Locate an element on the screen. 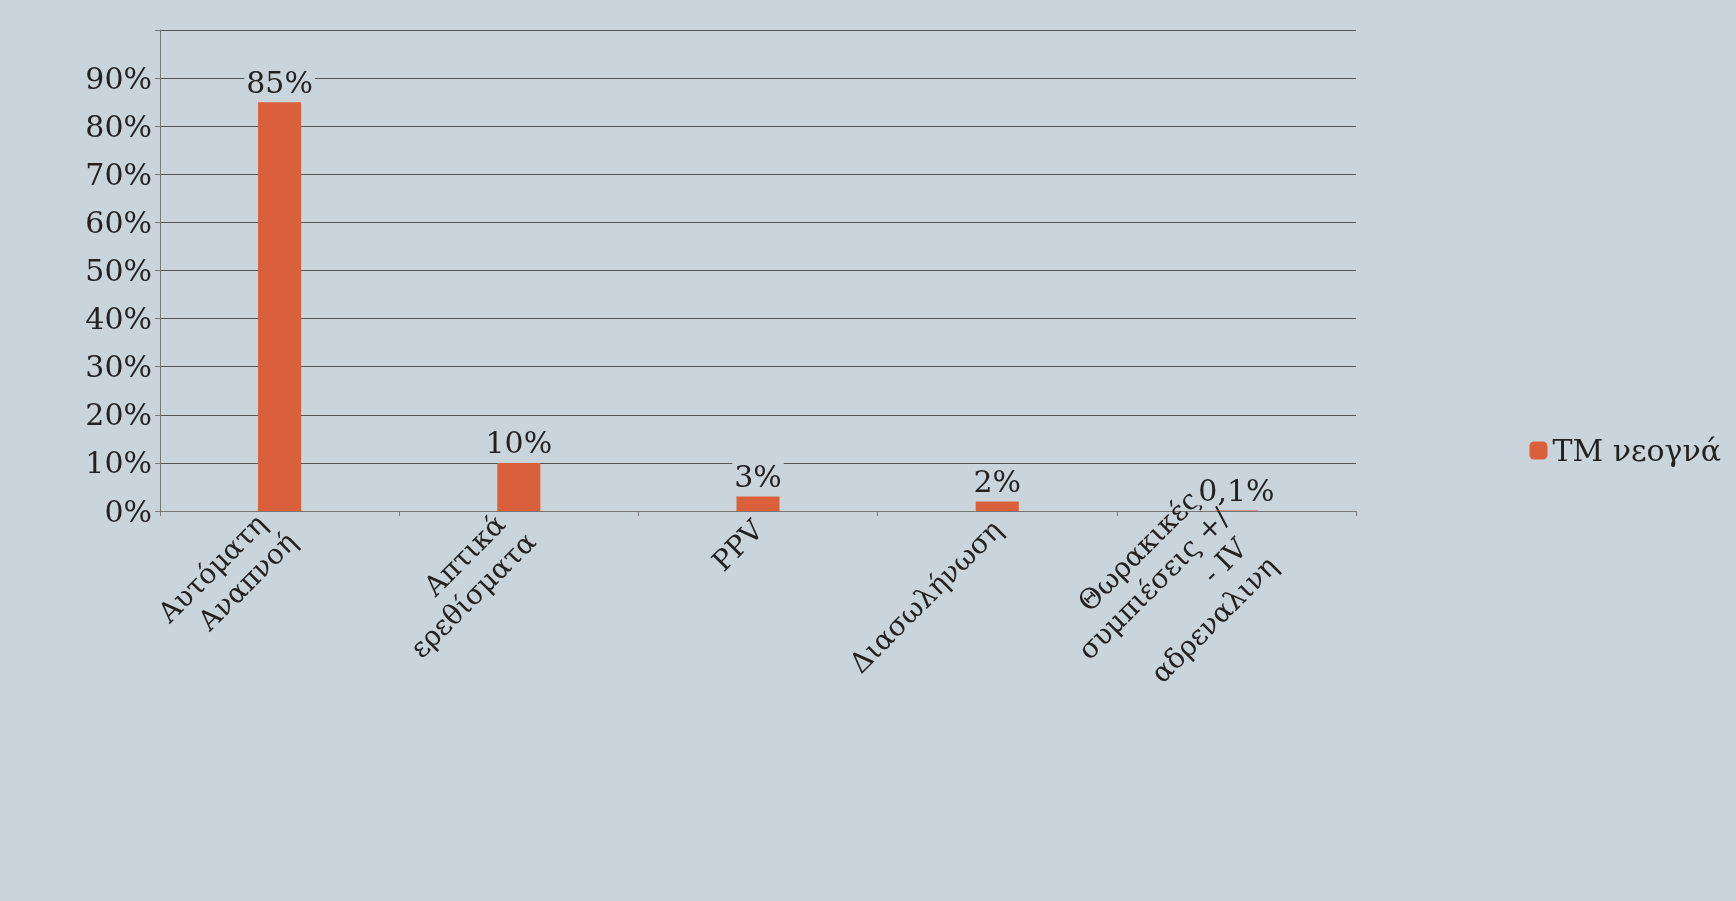  y-tick-label: 60% is located at coordinates (118, 222).